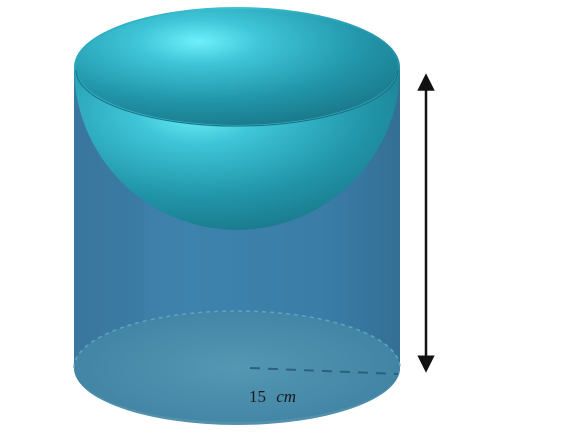  I want to click on cylinder-base-hidden-edge, so click(237, 339).